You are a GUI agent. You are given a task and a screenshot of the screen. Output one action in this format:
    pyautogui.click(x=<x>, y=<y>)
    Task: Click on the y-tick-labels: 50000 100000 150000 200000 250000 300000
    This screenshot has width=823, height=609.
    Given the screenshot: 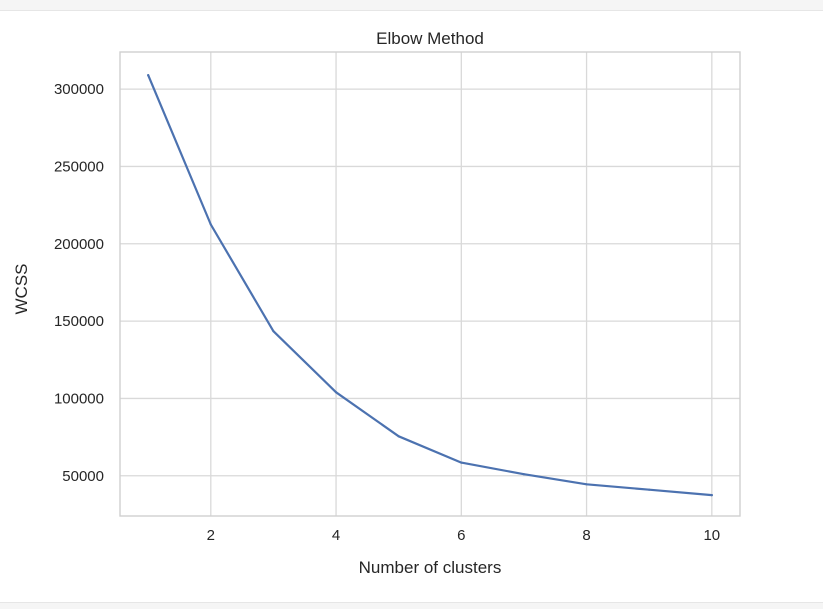 What is the action you would take?
    pyautogui.click(x=79, y=283)
    